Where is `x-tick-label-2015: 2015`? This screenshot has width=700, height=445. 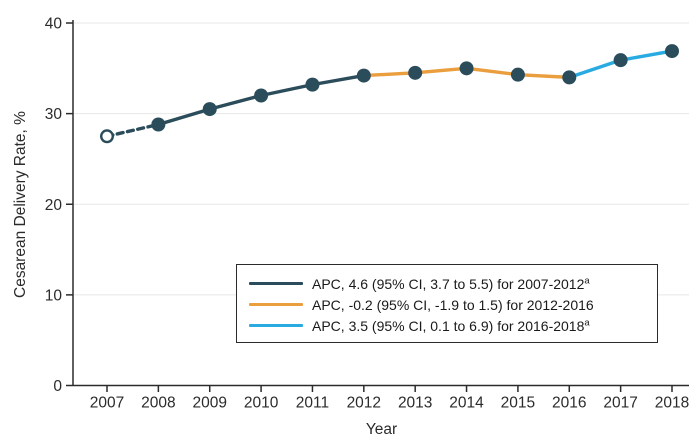
x-tick-label-2015: 2015 is located at coordinates (518, 403).